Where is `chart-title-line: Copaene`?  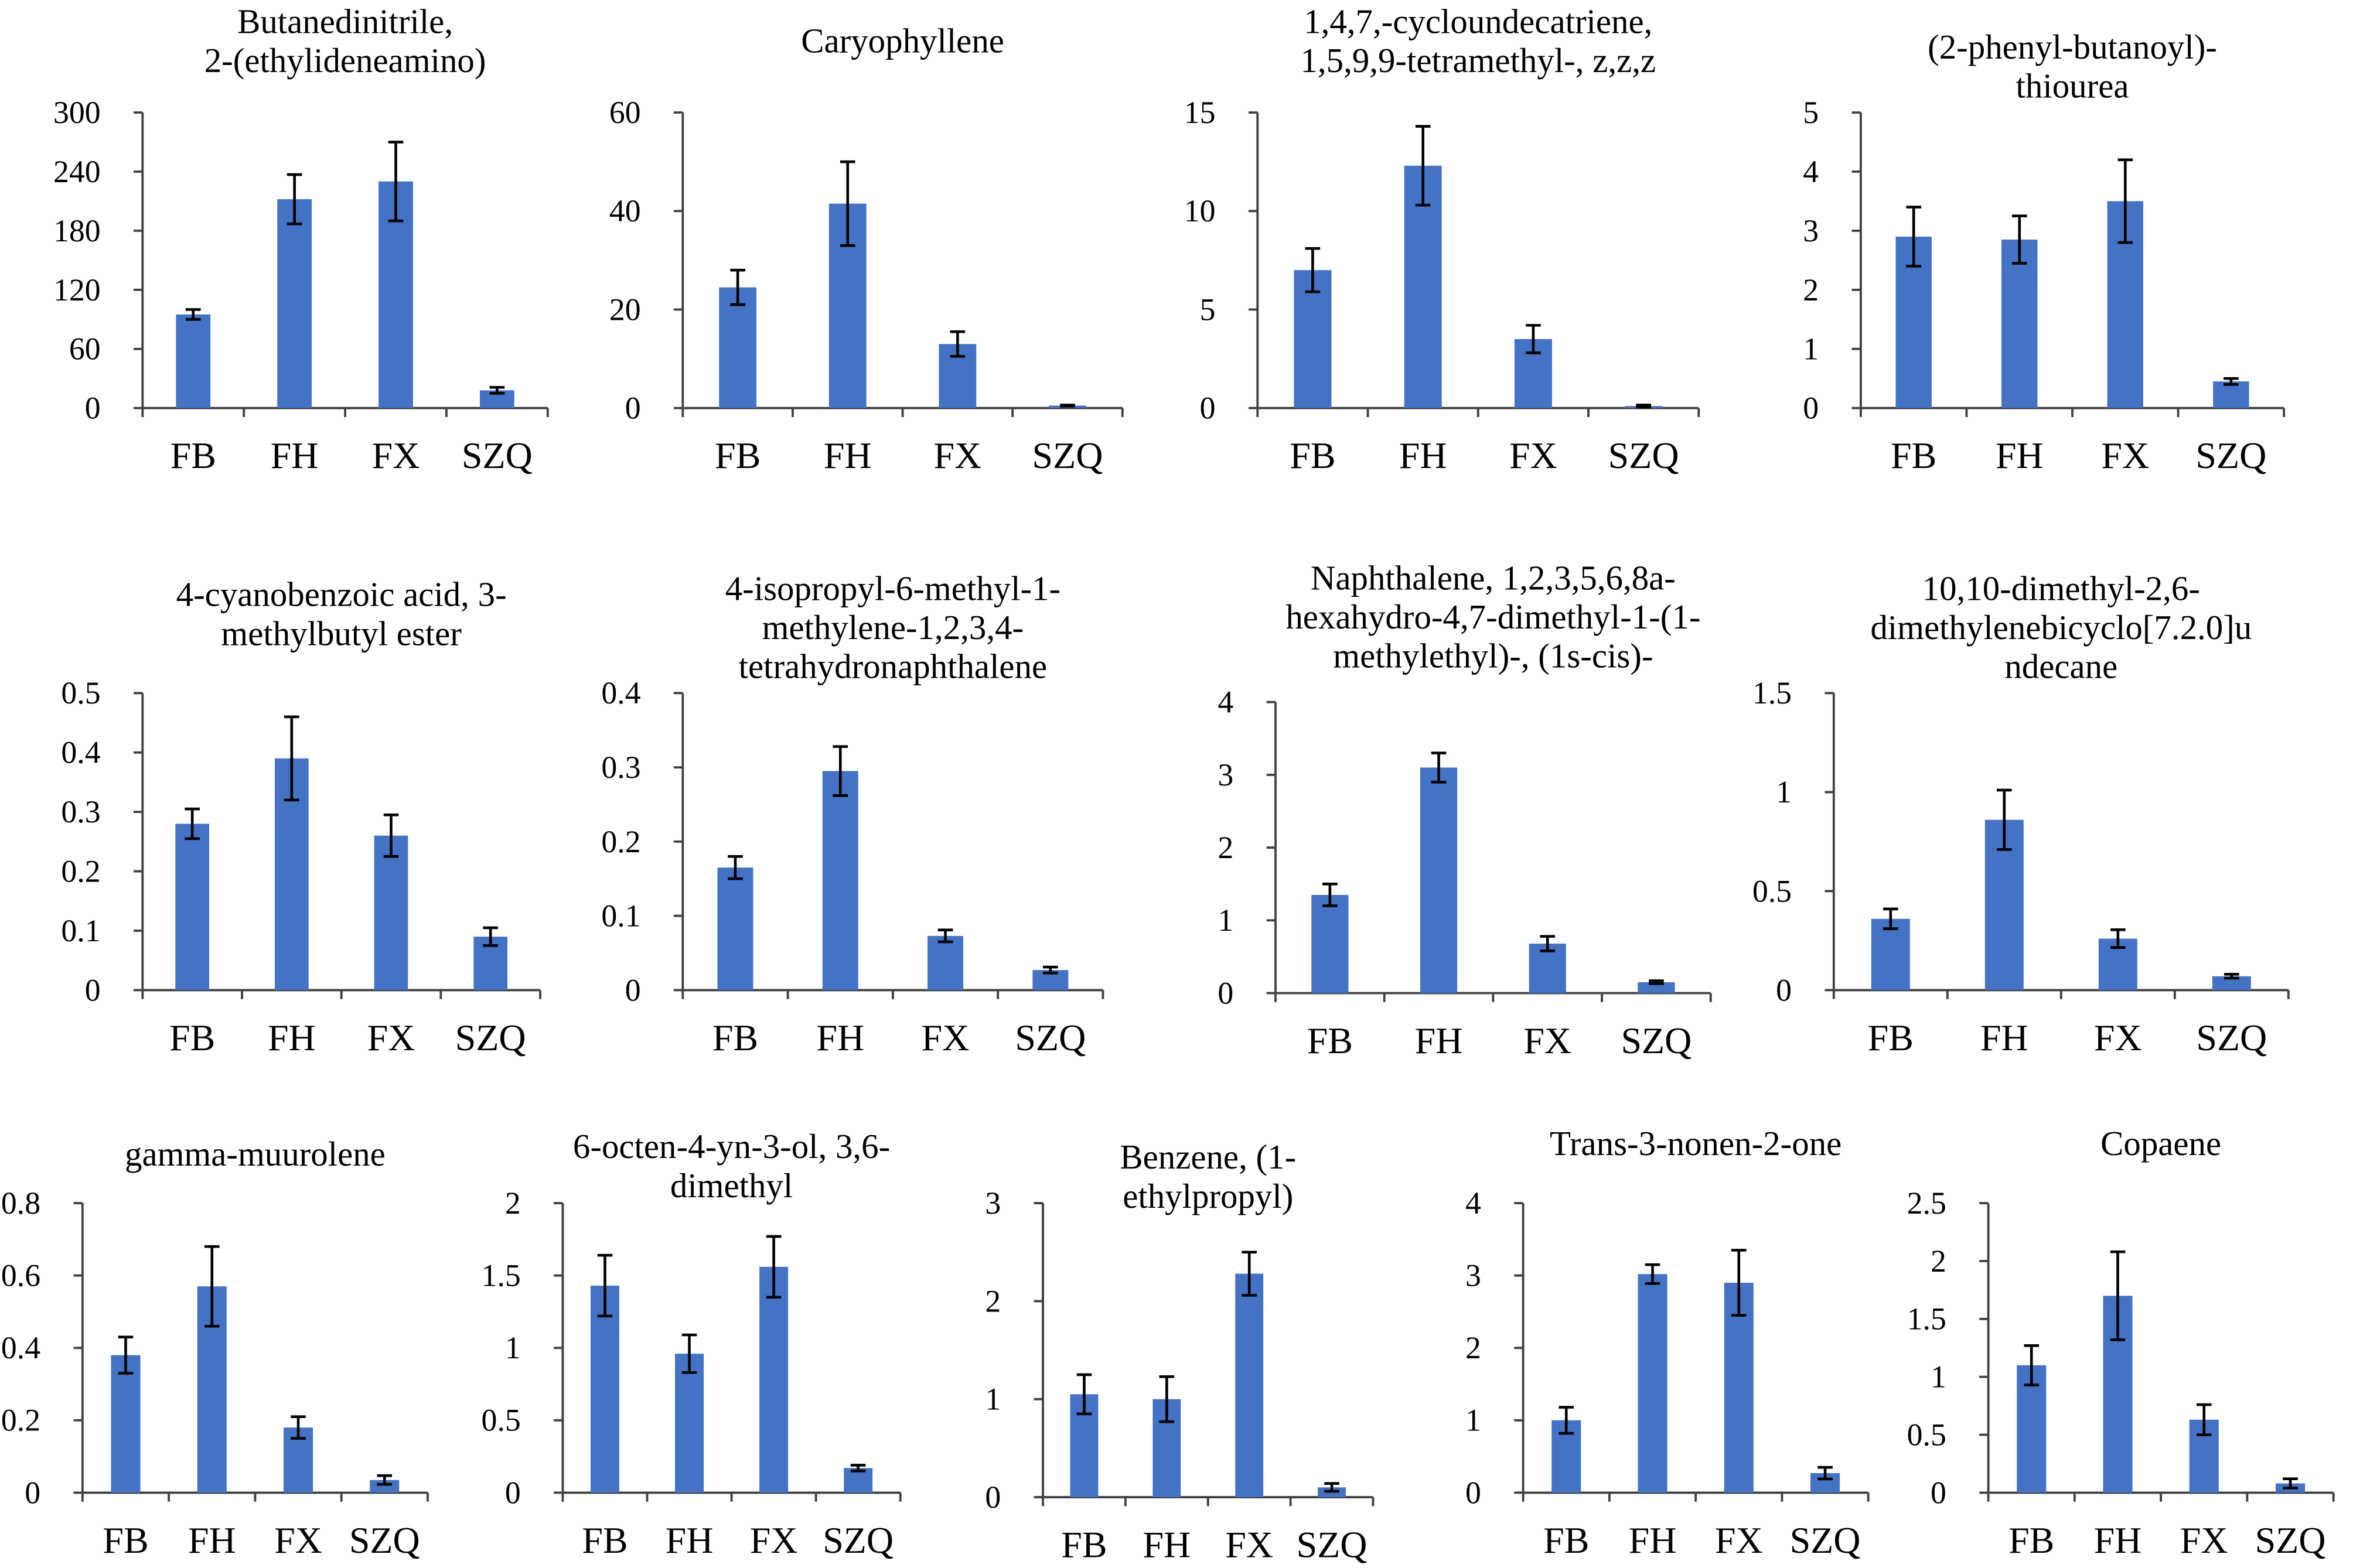 chart-title-line: Copaene is located at coordinates (2160, 1144).